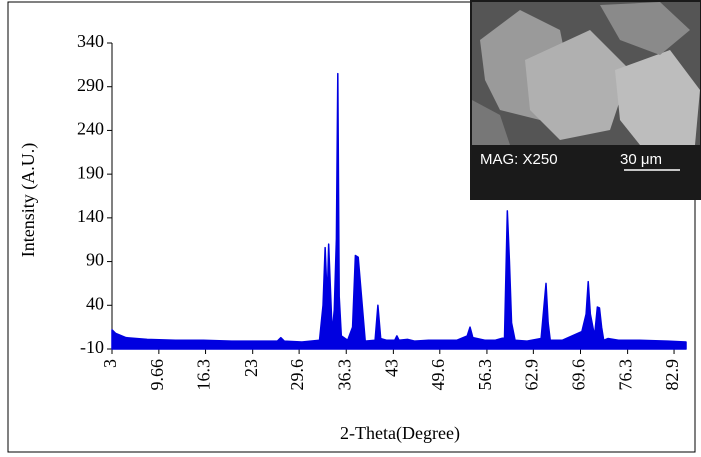 This screenshot has width=701, height=457. I want to click on x-tick-label: 62.9, so click(531, 375).